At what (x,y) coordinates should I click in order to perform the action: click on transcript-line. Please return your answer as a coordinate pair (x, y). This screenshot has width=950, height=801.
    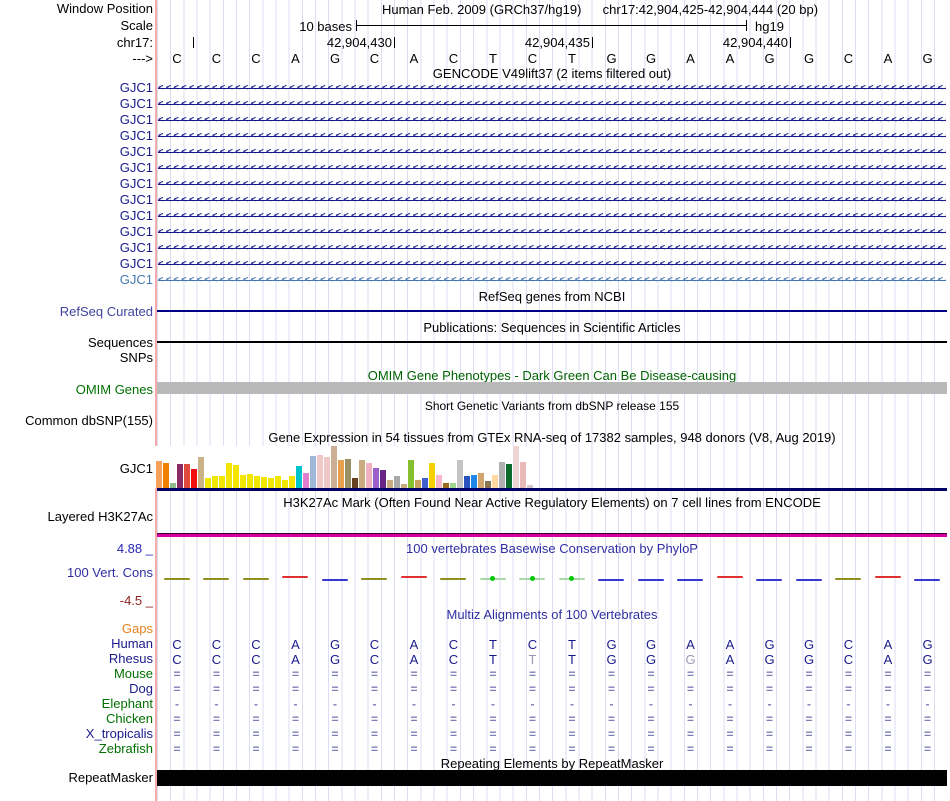
    Looking at the image, I should click on (552, 104).